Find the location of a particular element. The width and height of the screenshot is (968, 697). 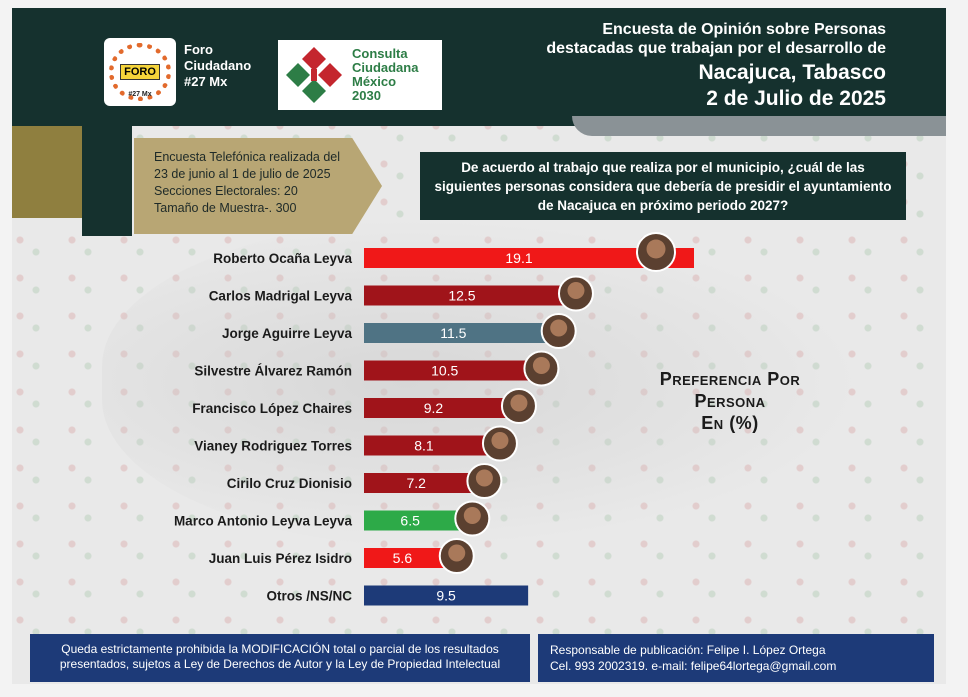

foro-logo: FORO #27 Mx is located at coordinates (140, 72).